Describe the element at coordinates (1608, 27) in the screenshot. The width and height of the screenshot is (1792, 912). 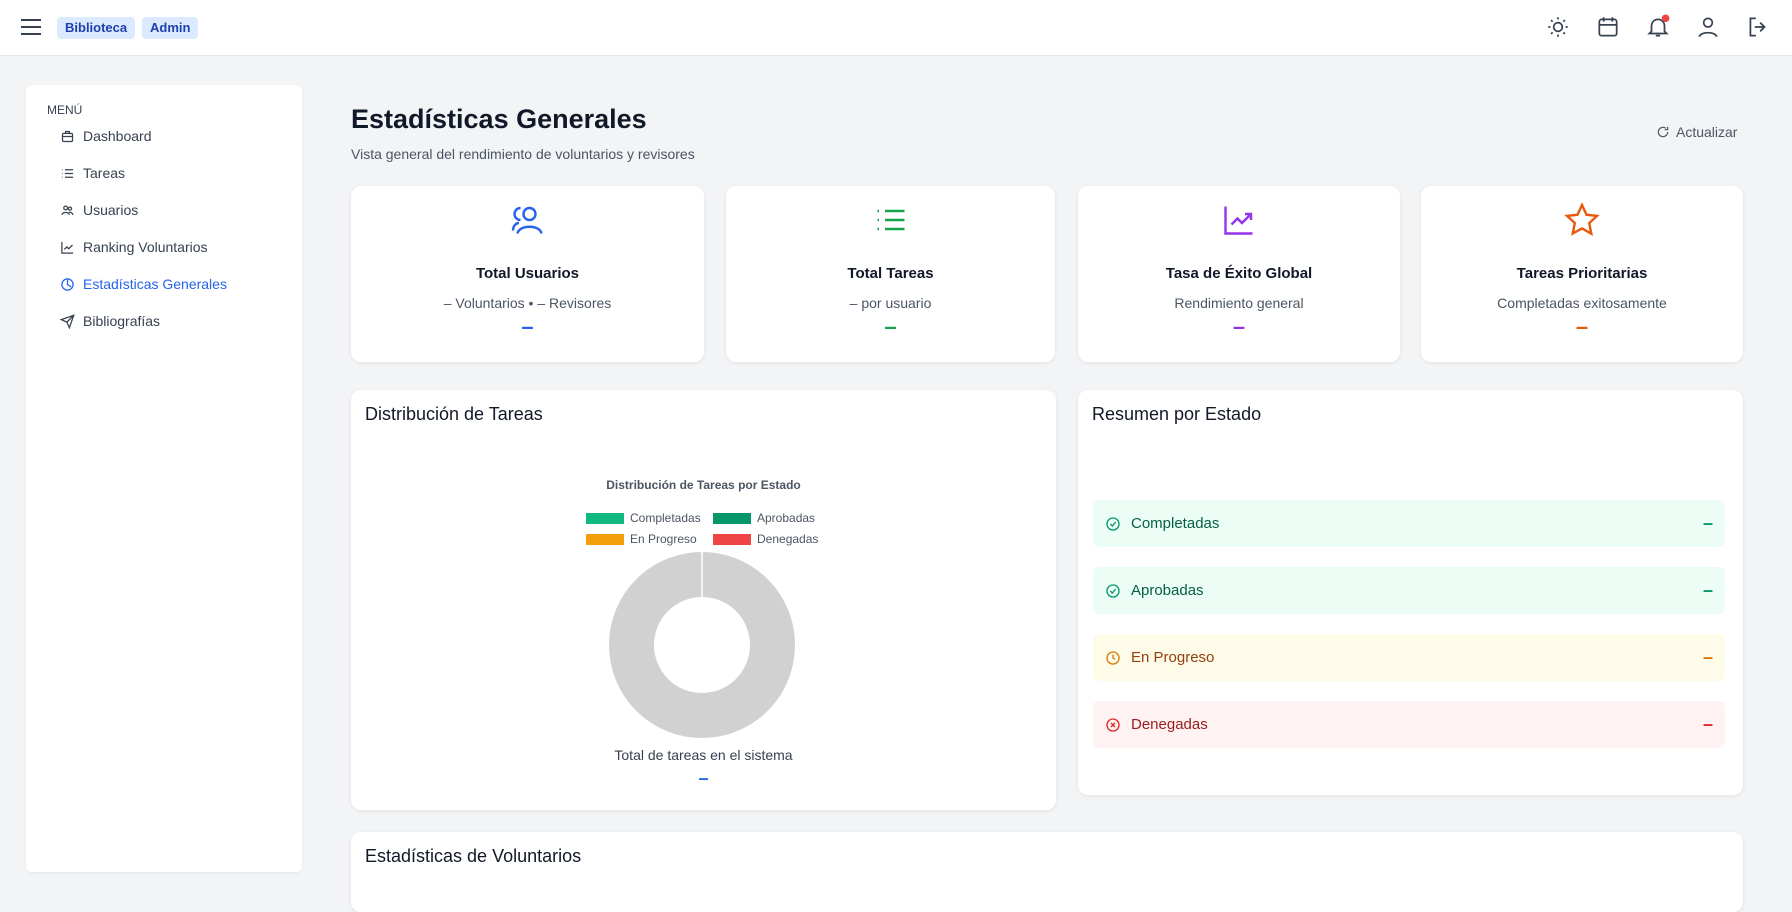
I see `calendar-button` at that location.